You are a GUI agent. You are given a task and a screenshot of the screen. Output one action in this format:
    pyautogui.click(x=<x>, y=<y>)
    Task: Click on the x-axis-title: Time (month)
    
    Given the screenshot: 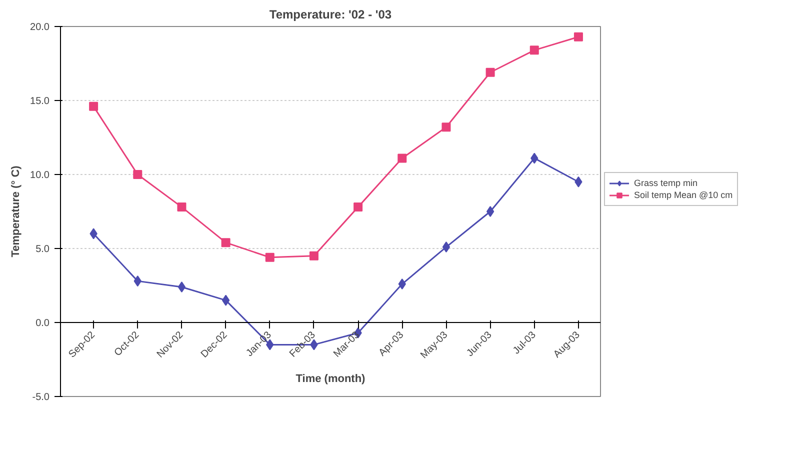 What is the action you would take?
    pyautogui.click(x=331, y=378)
    